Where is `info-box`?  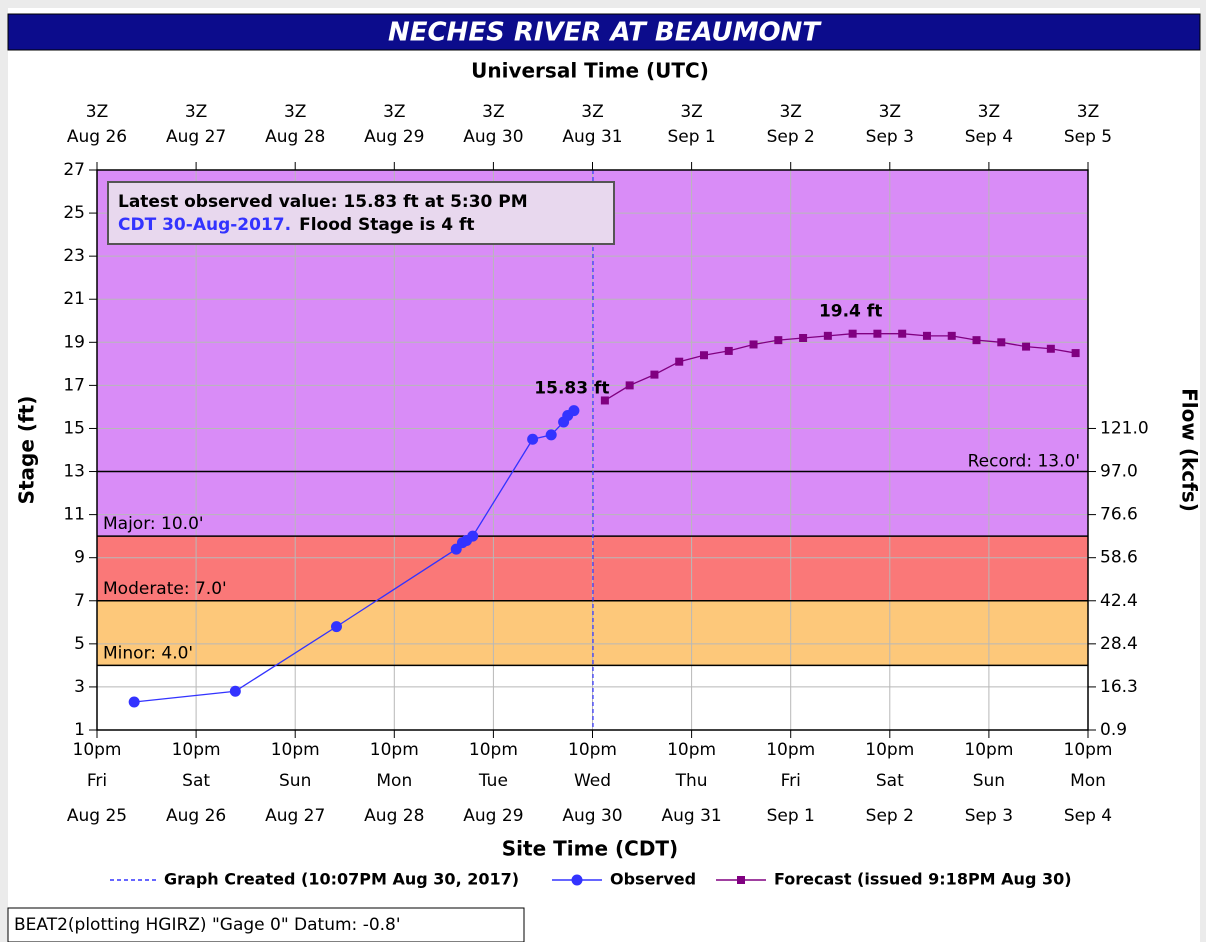
info-box is located at coordinates (361, 213).